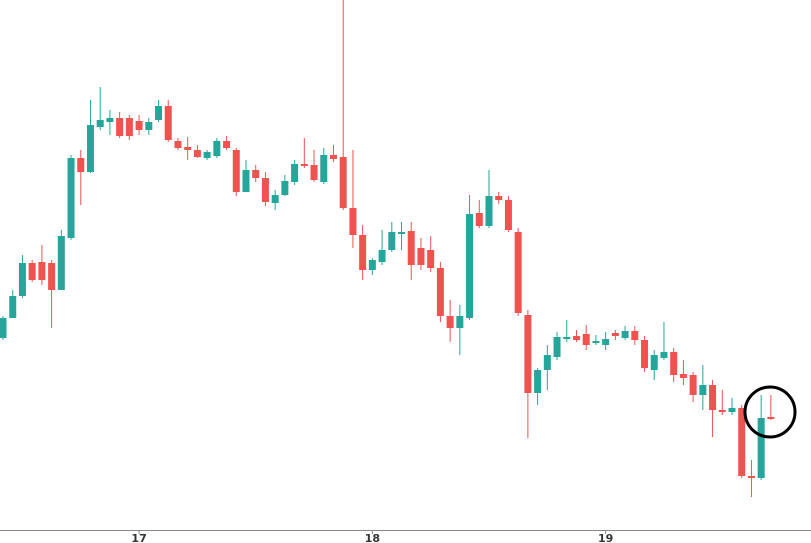 Image resolution: width=811 pixels, height=543 pixels. What do you see at coordinates (770, 412) in the screenshot?
I see `highlight-circle` at bounding box center [770, 412].